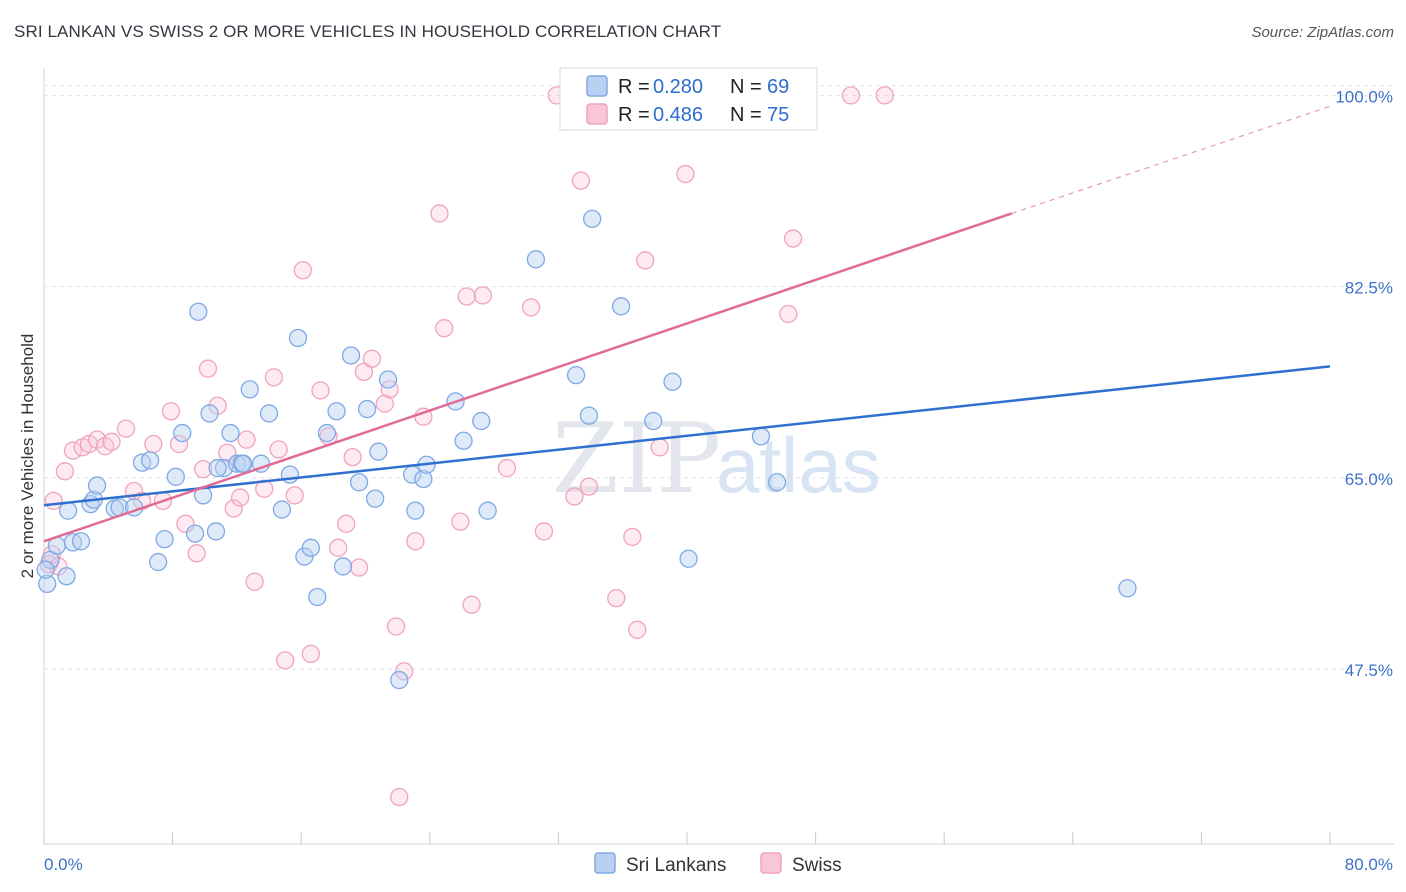 The image size is (1406, 892). I want to click on bottom-legend-label-swiss: Swiss, so click(817, 865).